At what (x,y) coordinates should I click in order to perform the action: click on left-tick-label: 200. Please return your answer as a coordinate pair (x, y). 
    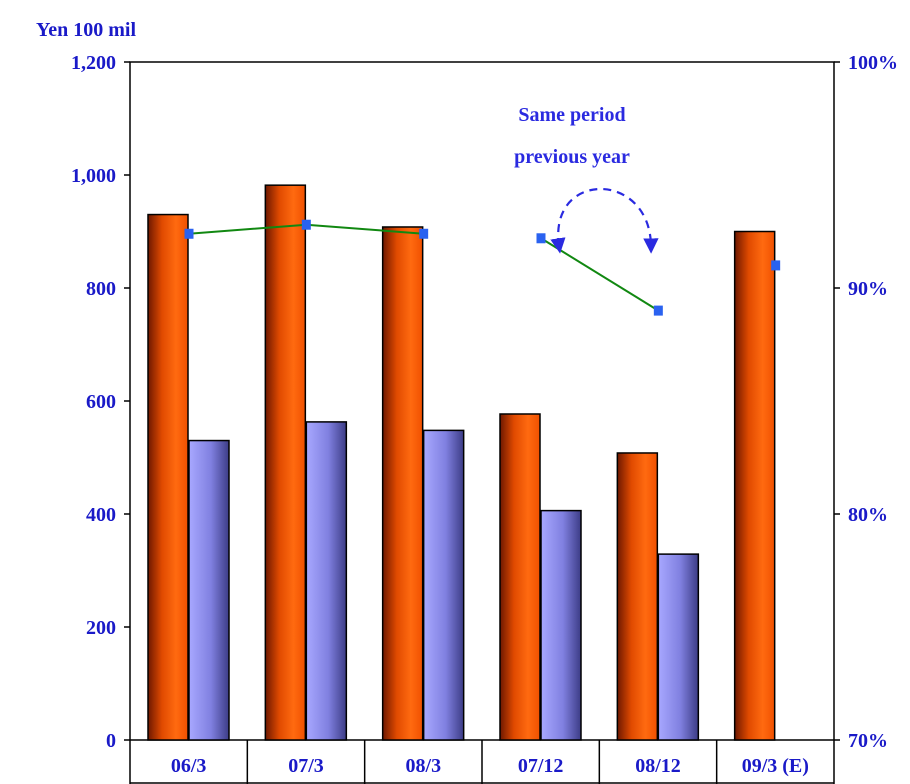
    Looking at the image, I should click on (101, 628).